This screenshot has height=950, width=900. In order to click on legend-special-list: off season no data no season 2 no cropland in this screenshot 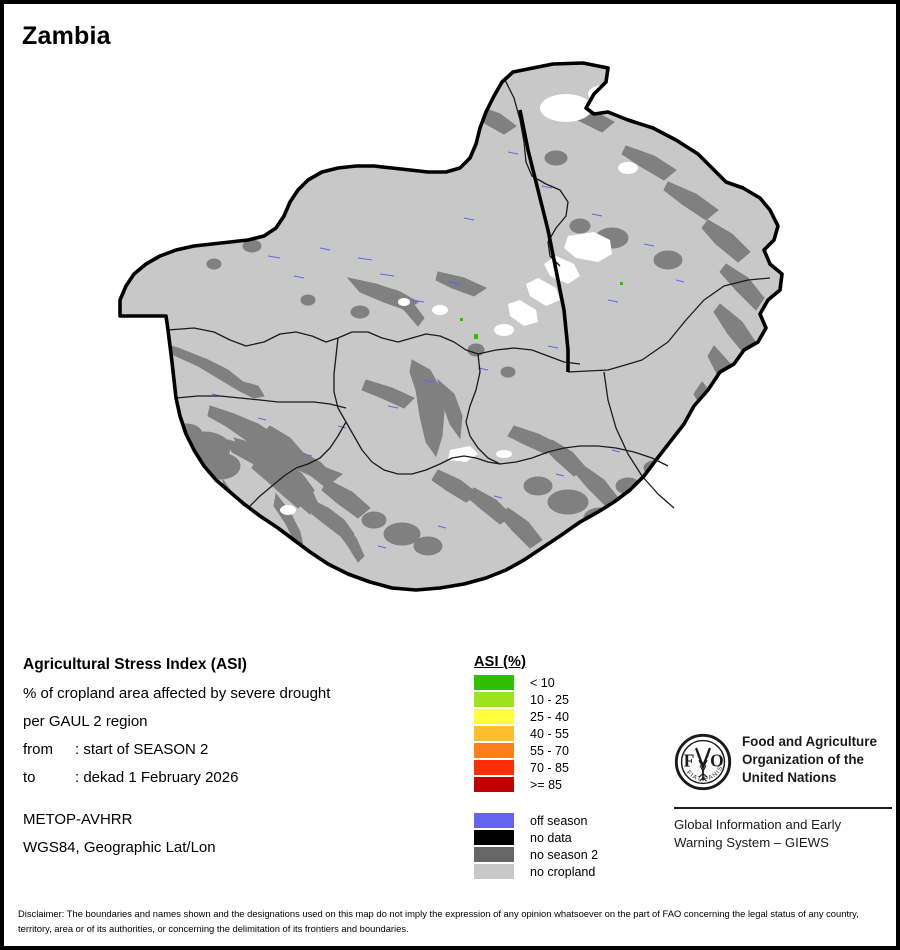, I will do `click(564, 846)`.